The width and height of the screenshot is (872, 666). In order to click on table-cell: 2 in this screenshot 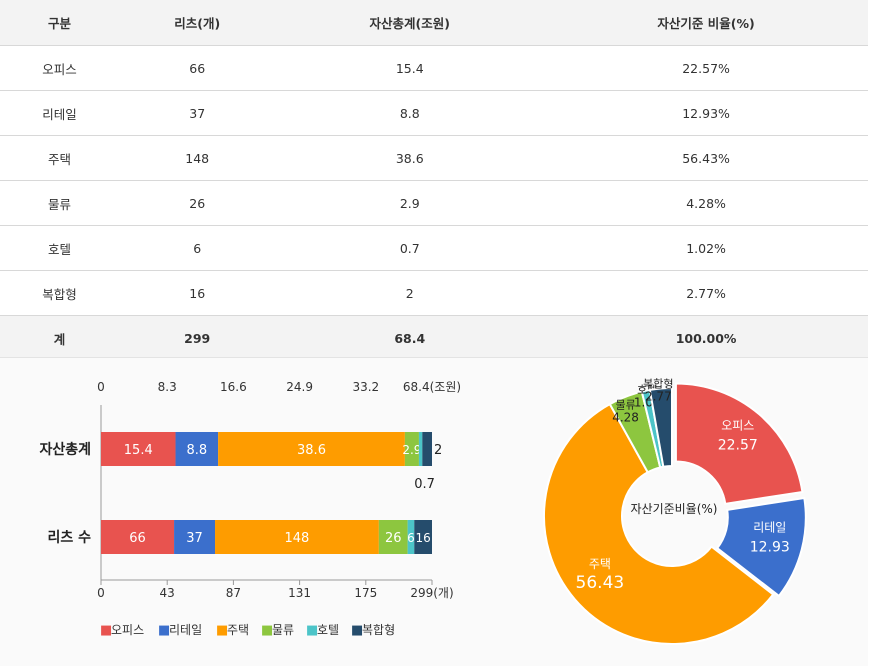, I will do `click(410, 293)`.